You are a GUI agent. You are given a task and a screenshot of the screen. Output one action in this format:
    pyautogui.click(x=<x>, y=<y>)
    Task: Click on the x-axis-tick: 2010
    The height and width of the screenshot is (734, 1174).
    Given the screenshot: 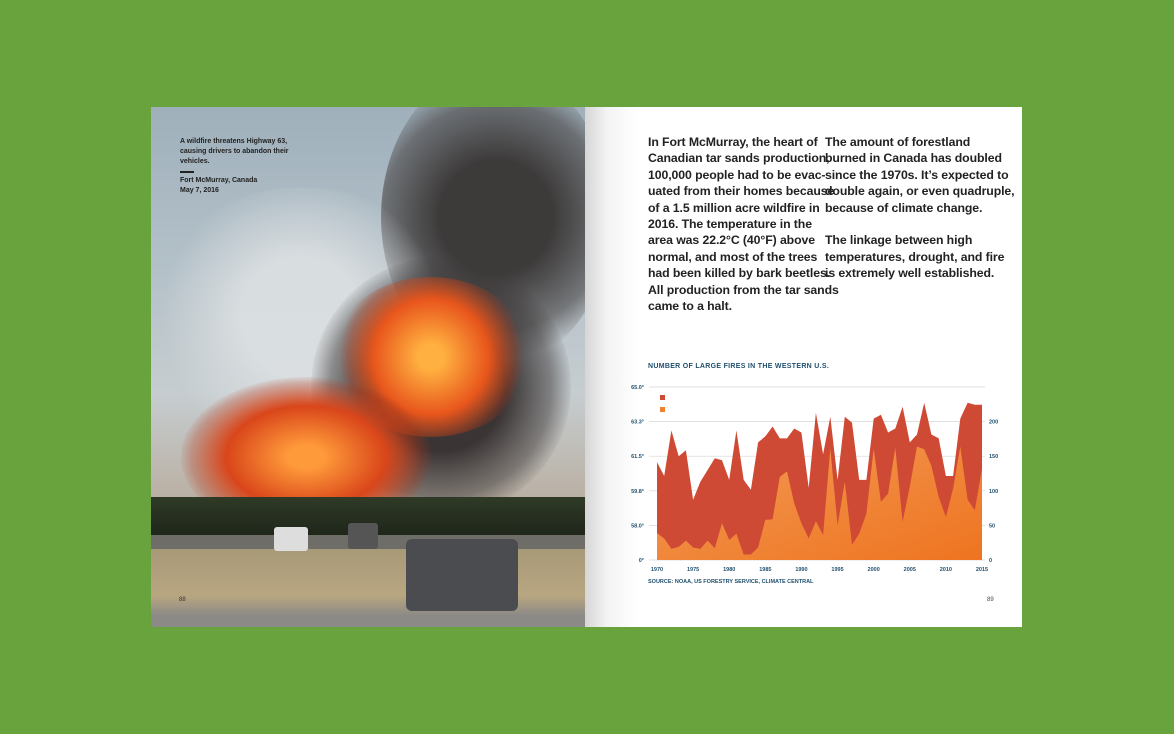 What is the action you would take?
    pyautogui.click(x=946, y=570)
    